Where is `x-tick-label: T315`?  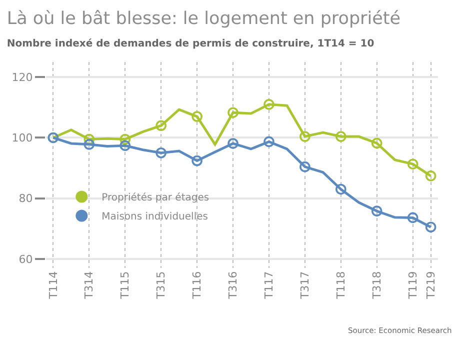
x-tick-label: T315 is located at coordinates (161, 285).